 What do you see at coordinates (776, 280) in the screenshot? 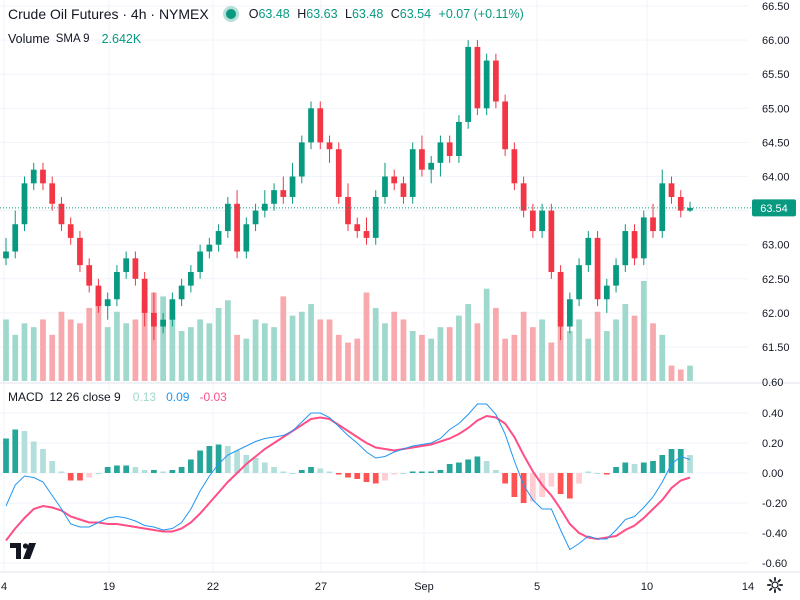
I see `price-tick-label: 62.50` at bounding box center [776, 280].